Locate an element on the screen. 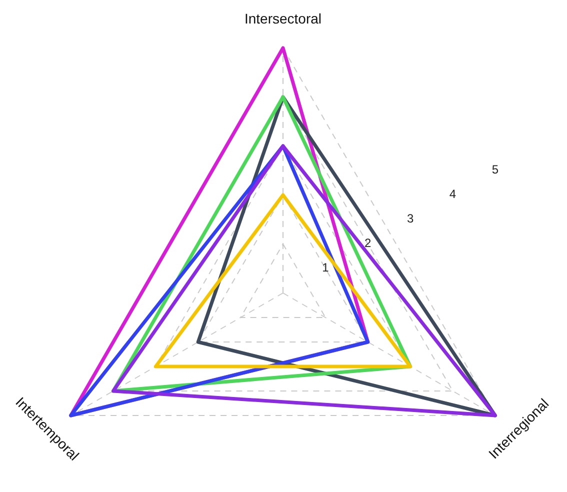 The image size is (567, 492). y-tick-label: 1 is located at coordinates (326, 267).